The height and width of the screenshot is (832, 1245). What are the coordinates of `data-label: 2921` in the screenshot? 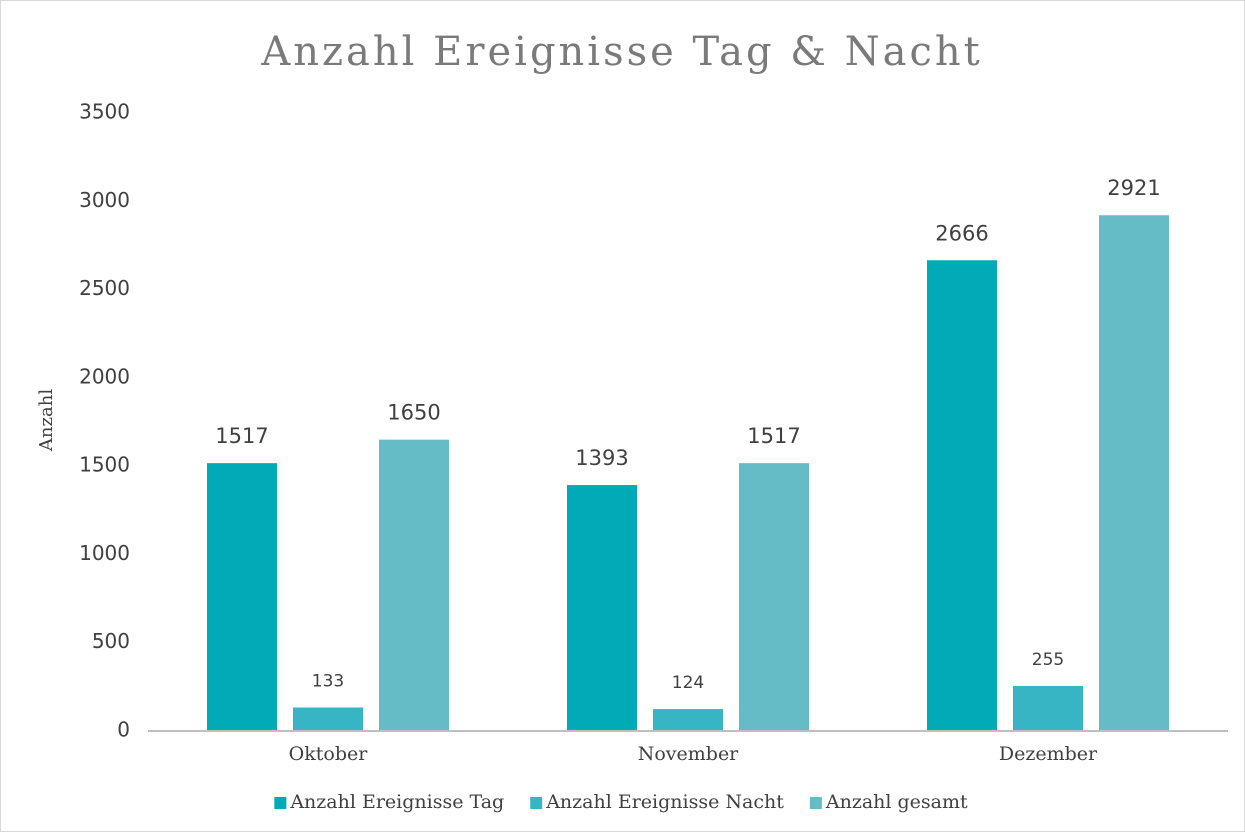 It's located at (1133, 188).